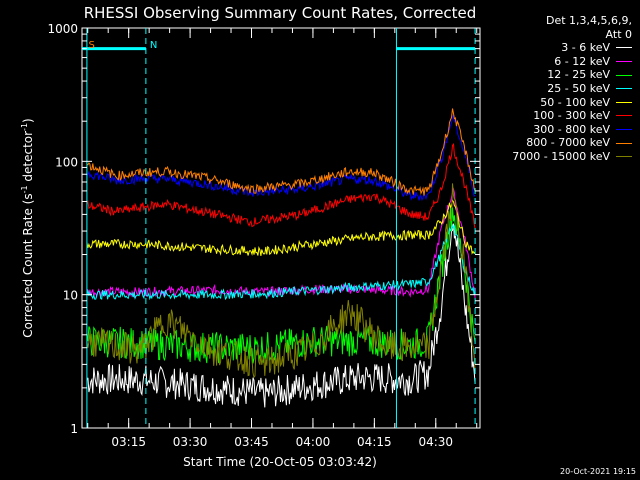 Image resolution: width=640 pixels, height=480 pixels. I want to click on legend-label: 25 - 50 keV, so click(578, 88).